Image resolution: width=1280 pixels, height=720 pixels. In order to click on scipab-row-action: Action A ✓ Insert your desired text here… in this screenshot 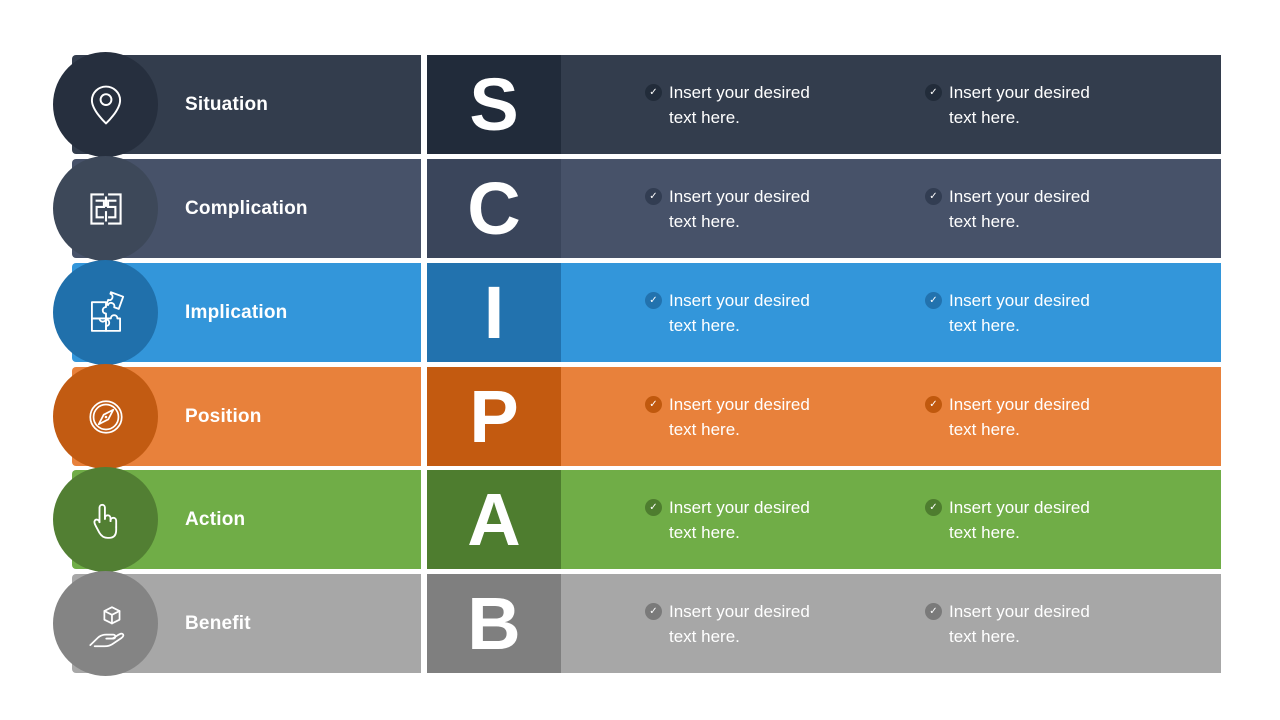, I will do `click(637, 519)`.